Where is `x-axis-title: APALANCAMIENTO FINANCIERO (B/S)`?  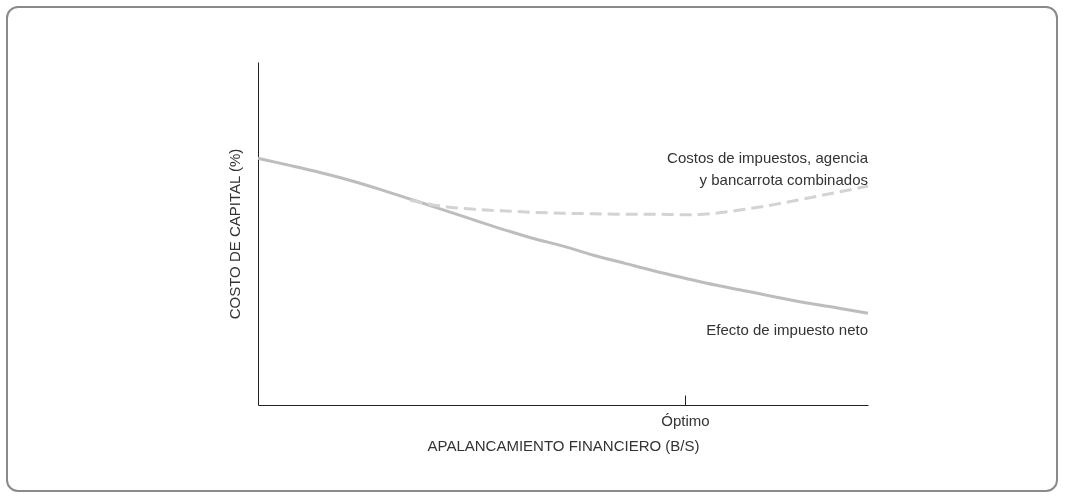
x-axis-title: APALANCAMIENTO FINANCIERO (B/S) is located at coordinates (563, 445).